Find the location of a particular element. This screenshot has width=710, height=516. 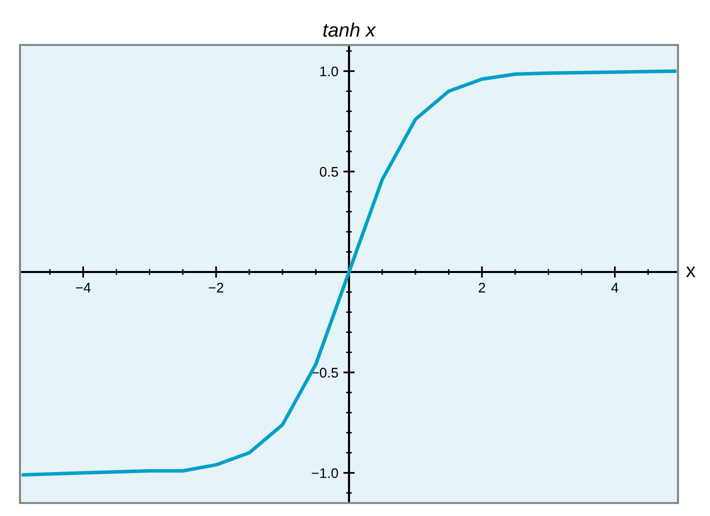

x-tick-label: −2 is located at coordinates (216, 287).